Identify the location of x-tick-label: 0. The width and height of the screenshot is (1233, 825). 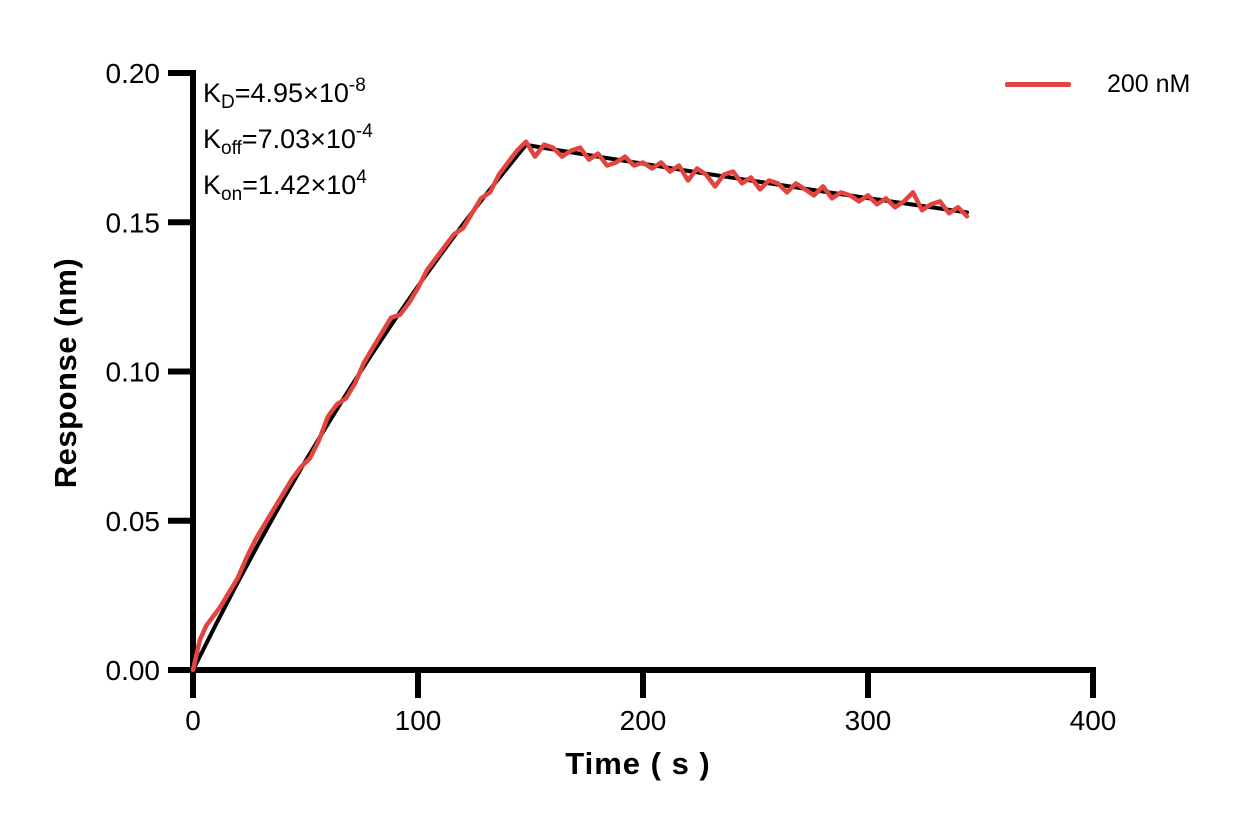
(193, 720).